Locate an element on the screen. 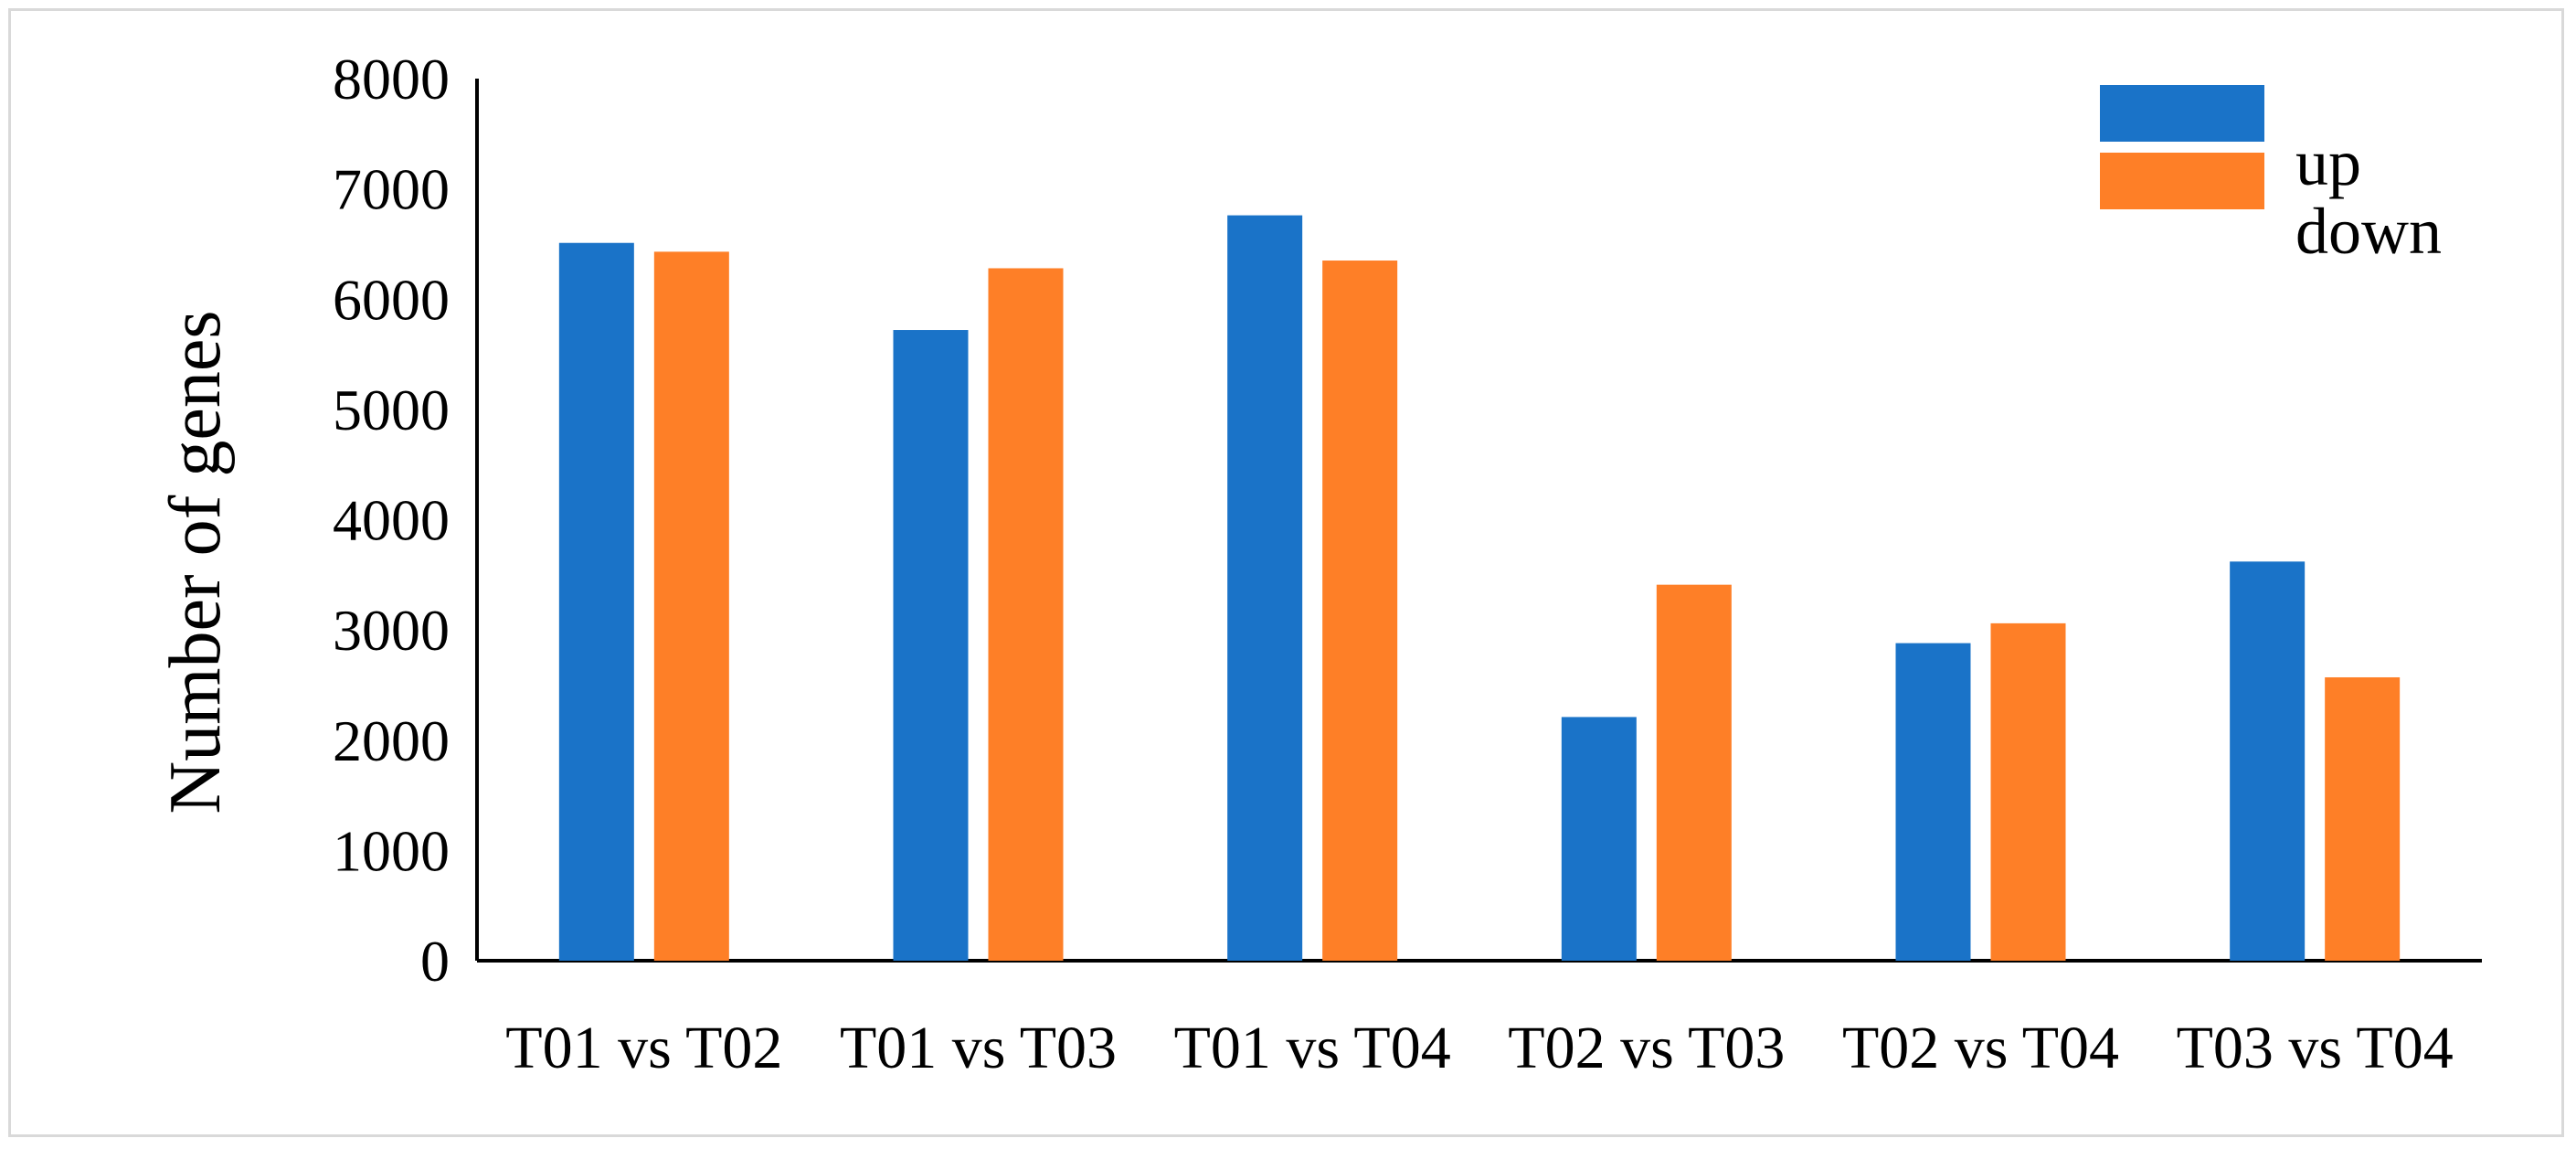  y-tick-label: 3000 is located at coordinates (391, 630).